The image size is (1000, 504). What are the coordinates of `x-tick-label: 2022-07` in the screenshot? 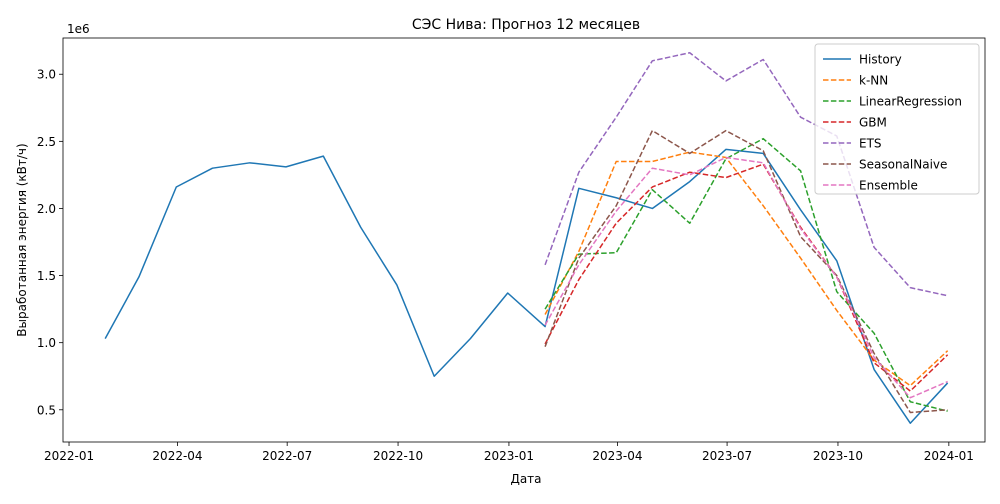 It's located at (287, 456).